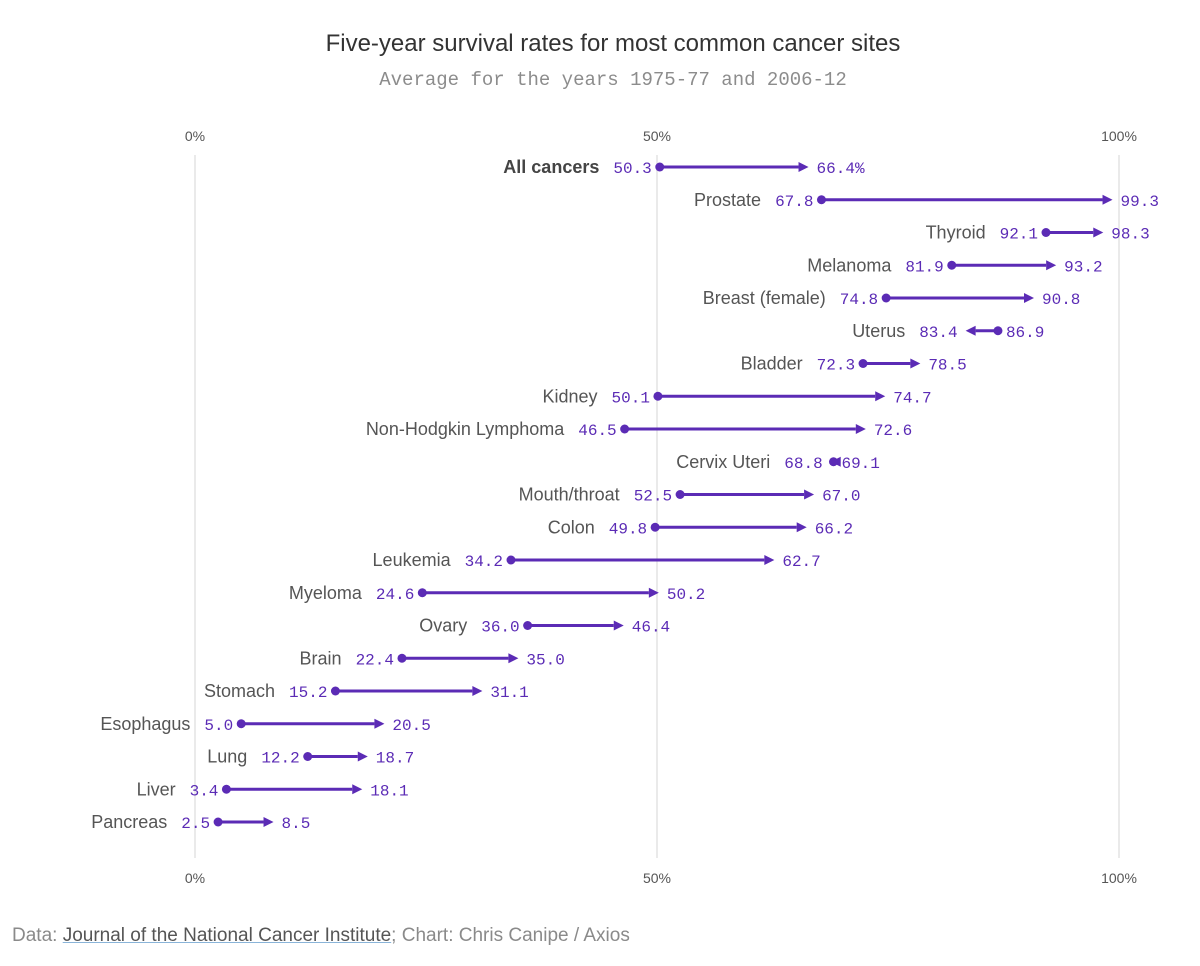 This screenshot has width=1200, height=966. Describe the element at coordinates (657, 136) in the screenshot. I see `x-tick-label-top: 50%` at that location.